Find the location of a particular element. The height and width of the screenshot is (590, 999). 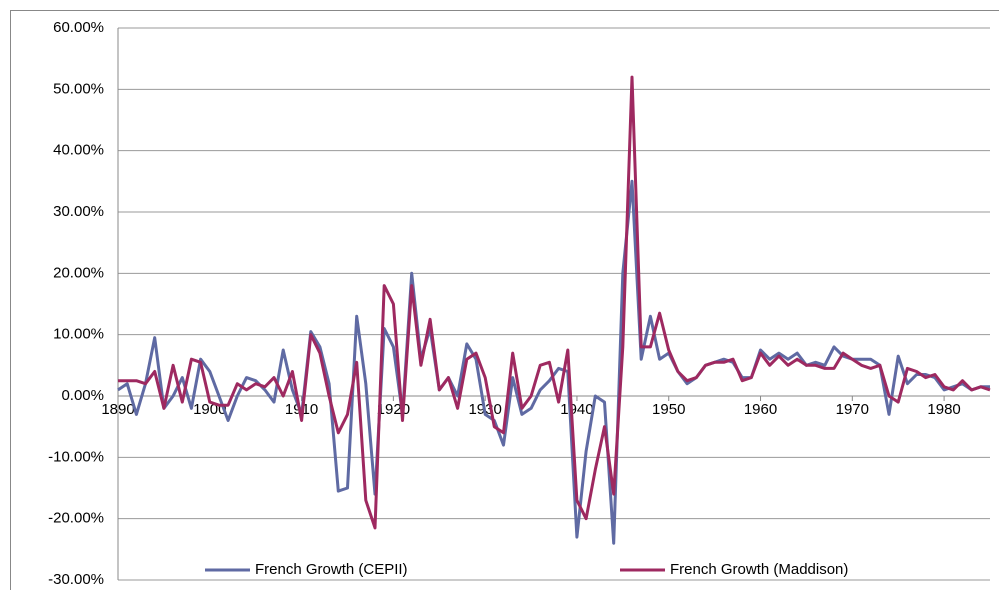

y-tick-label: 50.00% is located at coordinates (78, 88).